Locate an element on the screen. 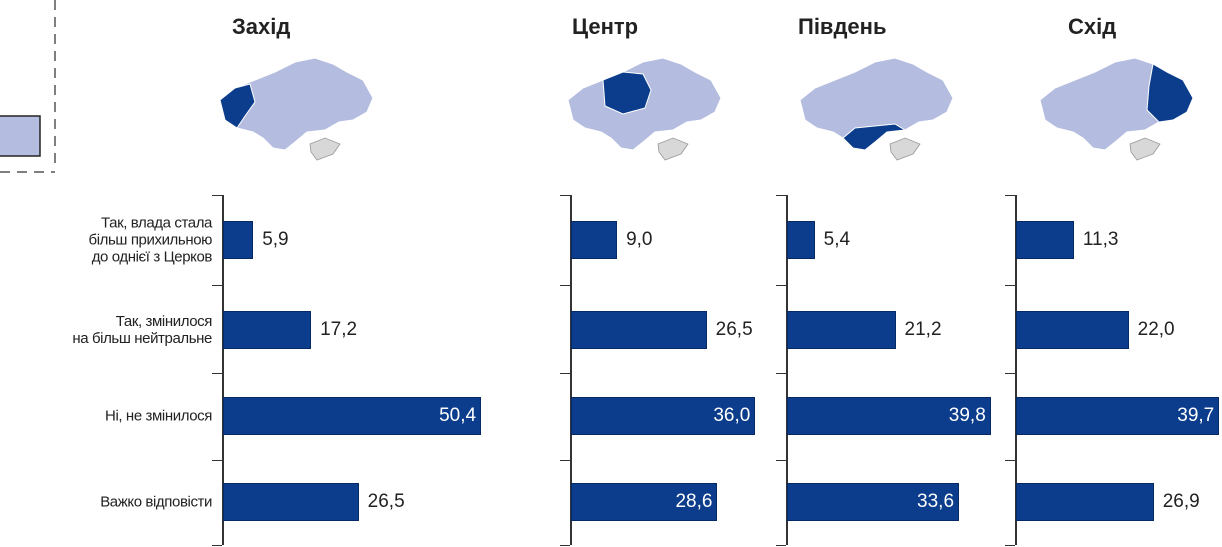 The width and height of the screenshot is (1222, 547). map-centre is located at coordinates (644, 109).